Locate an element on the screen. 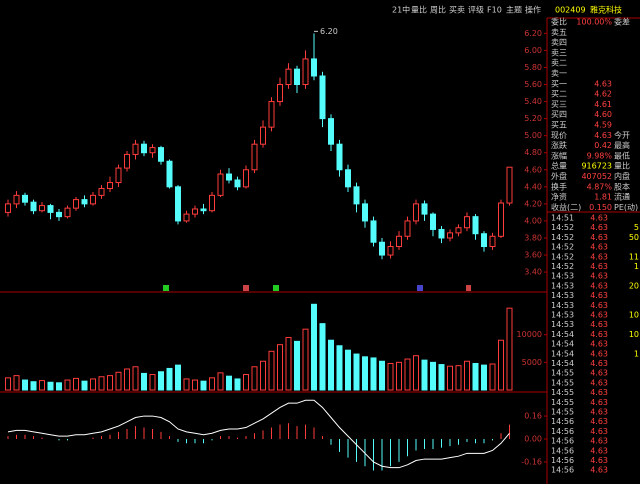 This screenshot has width=640, height=484. quote-value: 9.98% is located at coordinates (600, 155).